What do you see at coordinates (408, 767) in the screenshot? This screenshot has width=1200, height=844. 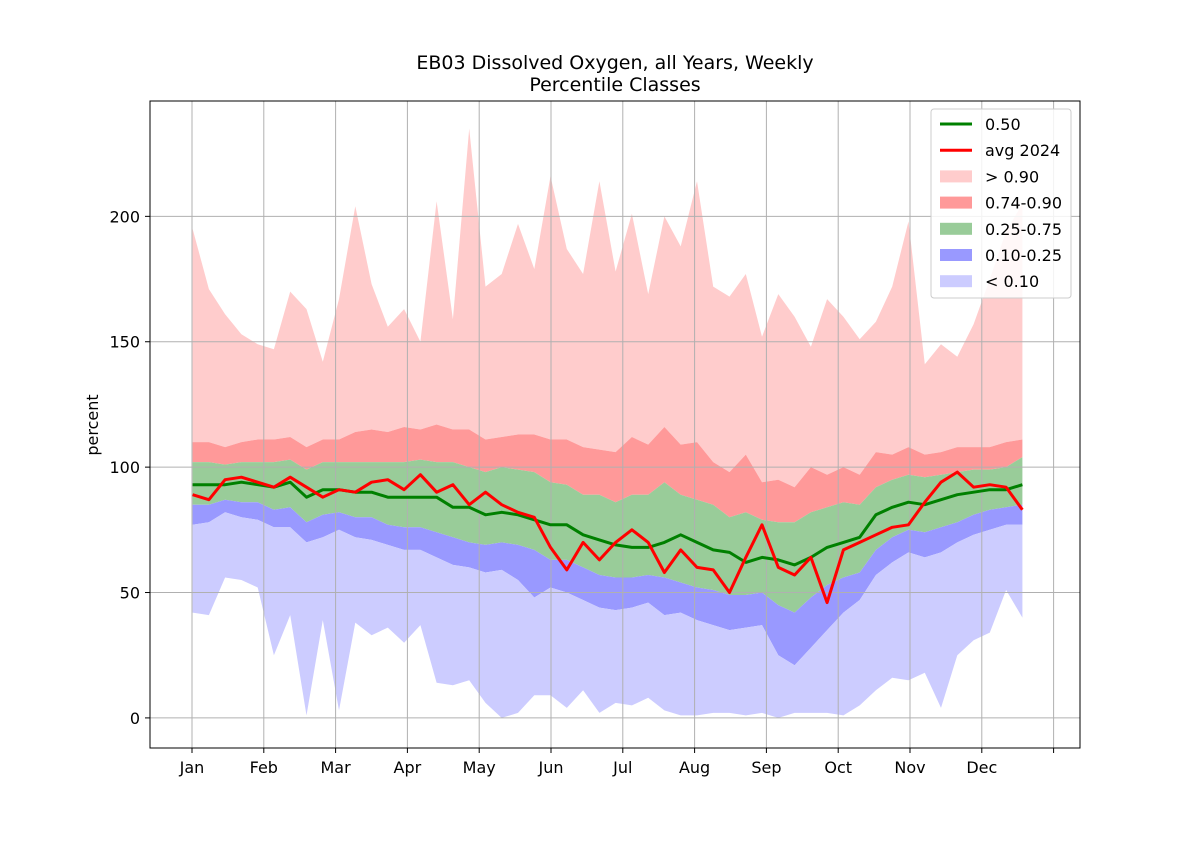 I see `x-tick-label: Apr` at bounding box center [408, 767].